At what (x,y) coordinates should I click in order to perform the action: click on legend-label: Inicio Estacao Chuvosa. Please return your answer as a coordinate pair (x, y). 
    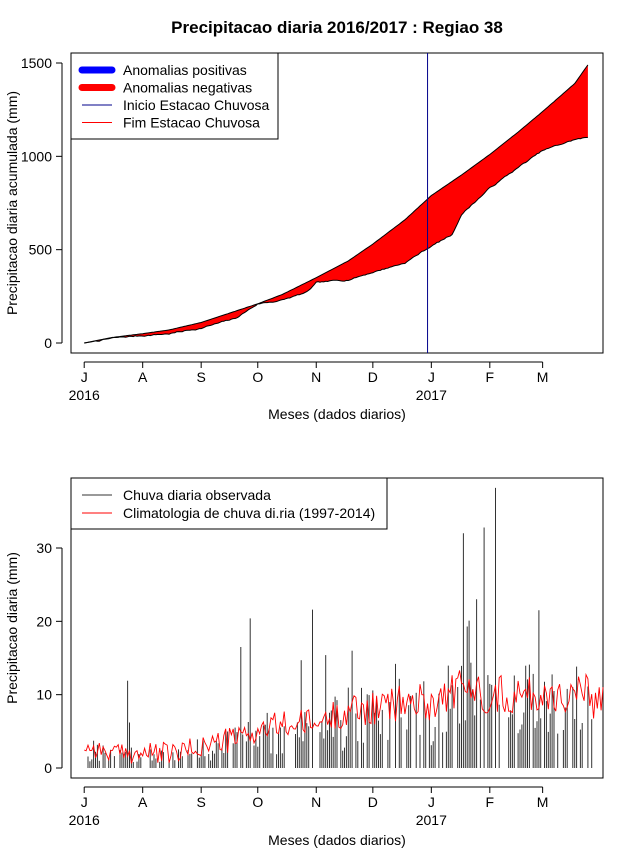
    Looking at the image, I should click on (196, 105).